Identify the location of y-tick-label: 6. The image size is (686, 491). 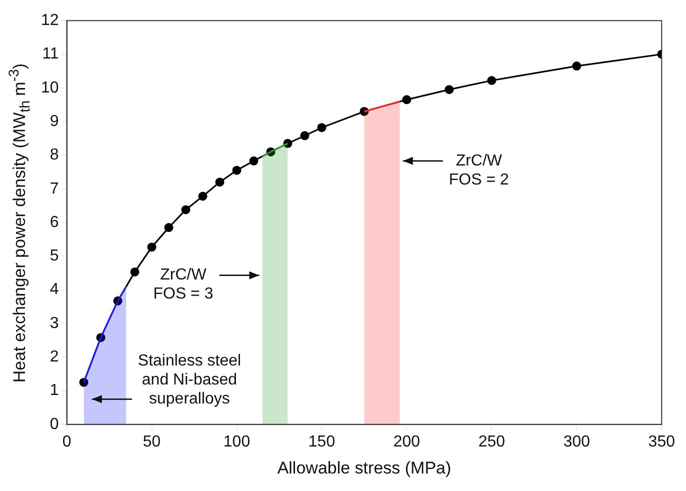
(54, 222).